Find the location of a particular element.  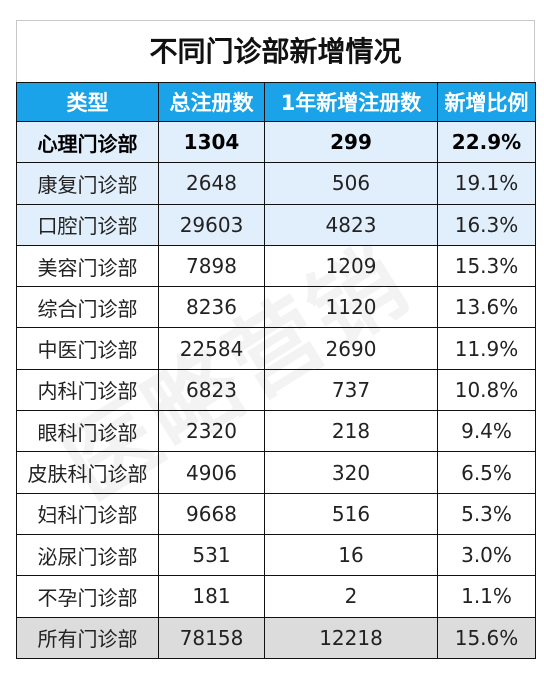

cell-ratio: 15.3% is located at coordinates (486, 266).